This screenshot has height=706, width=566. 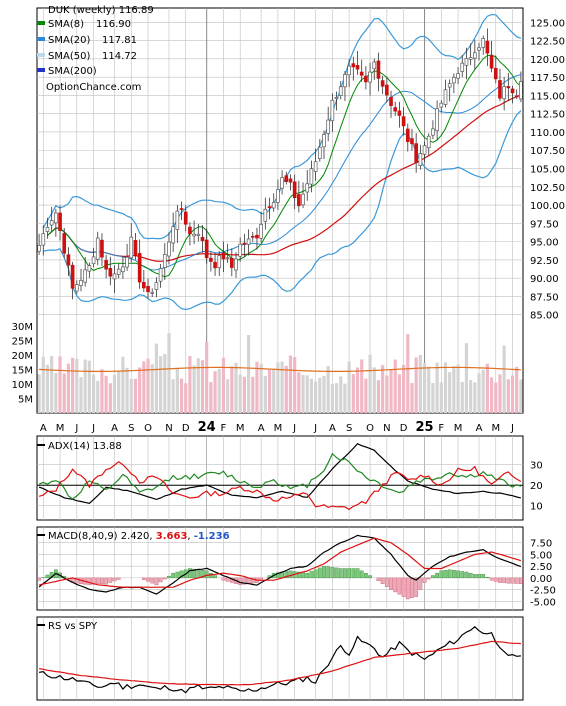 I want to click on legend-sma8-value: 116.90, so click(x=113, y=24).